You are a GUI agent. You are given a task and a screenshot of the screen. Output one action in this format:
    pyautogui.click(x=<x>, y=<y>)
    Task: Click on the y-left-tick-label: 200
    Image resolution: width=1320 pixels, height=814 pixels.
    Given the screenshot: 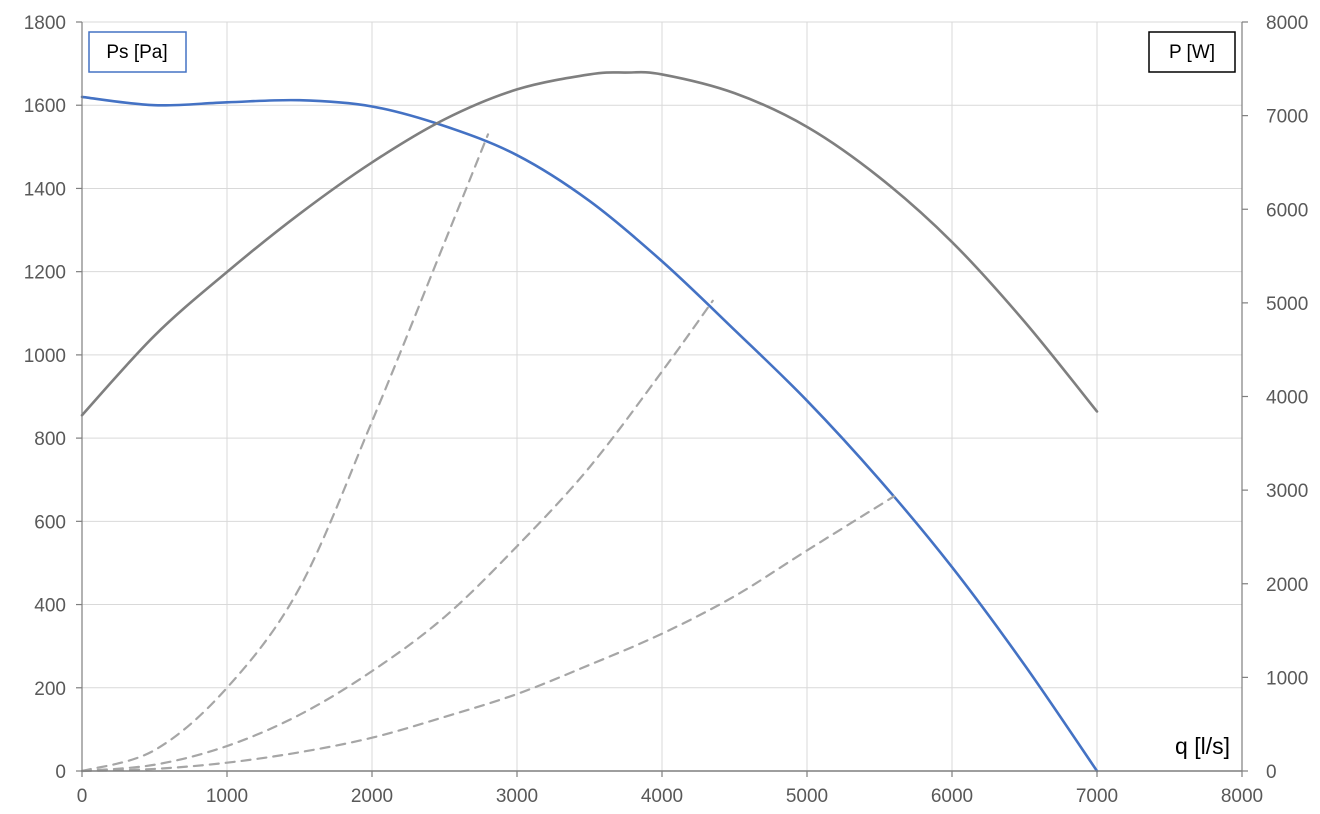 What is the action you would take?
    pyautogui.click(x=50, y=689)
    